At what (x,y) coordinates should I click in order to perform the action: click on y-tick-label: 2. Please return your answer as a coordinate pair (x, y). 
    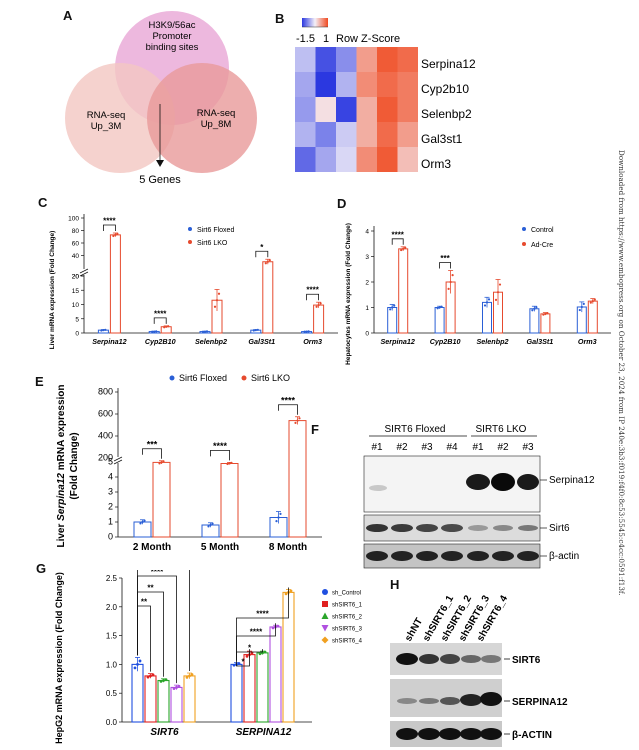
    Looking at the image, I should click on (367, 283).